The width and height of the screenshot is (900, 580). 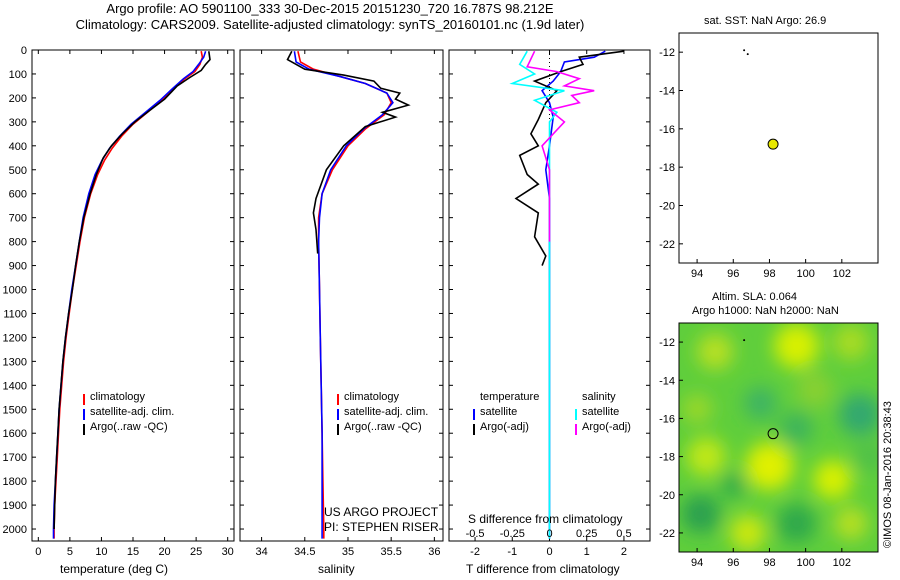 I want to click on diff-legend-s-argo: Argo(-adj), so click(x=606, y=427).